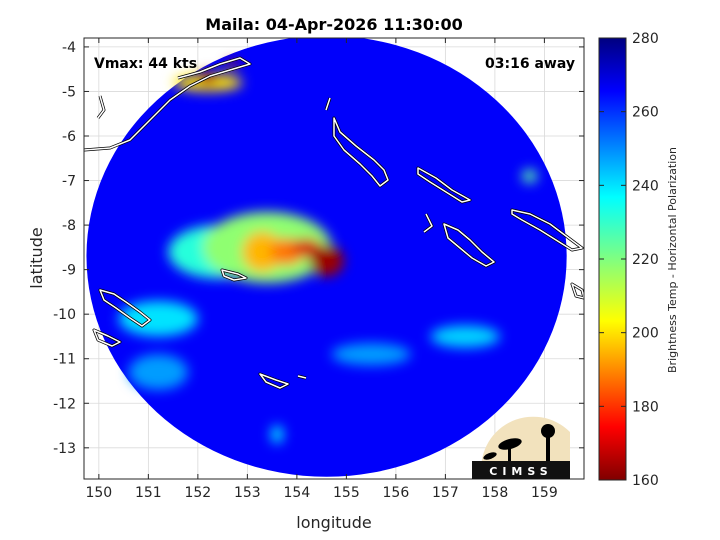 This screenshot has height=540, width=720. What do you see at coordinates (645, 113) in the screenshot?
I see `colorbar-tick-label: 260` at bounding box center [645, 113].